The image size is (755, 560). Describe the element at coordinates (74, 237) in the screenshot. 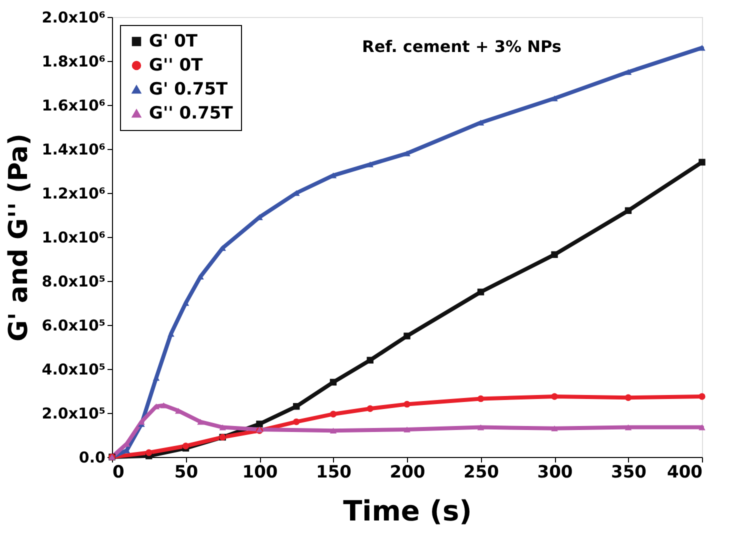

I see `y-tick-label: 1.0x10⁶` at that location.